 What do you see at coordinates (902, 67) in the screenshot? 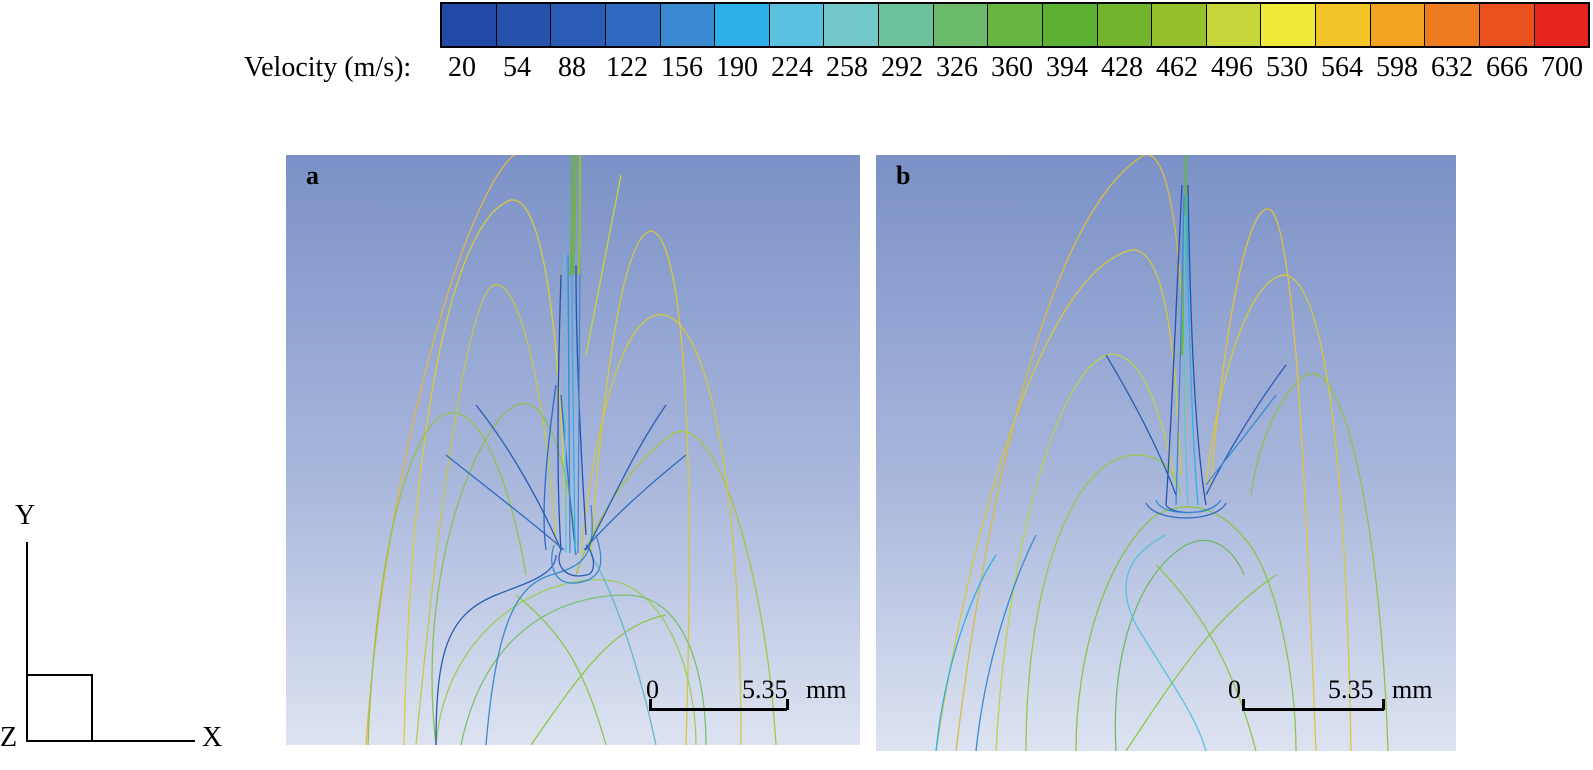
I see `colorbar-tick-label: 292` at bounding box center [902, 67].